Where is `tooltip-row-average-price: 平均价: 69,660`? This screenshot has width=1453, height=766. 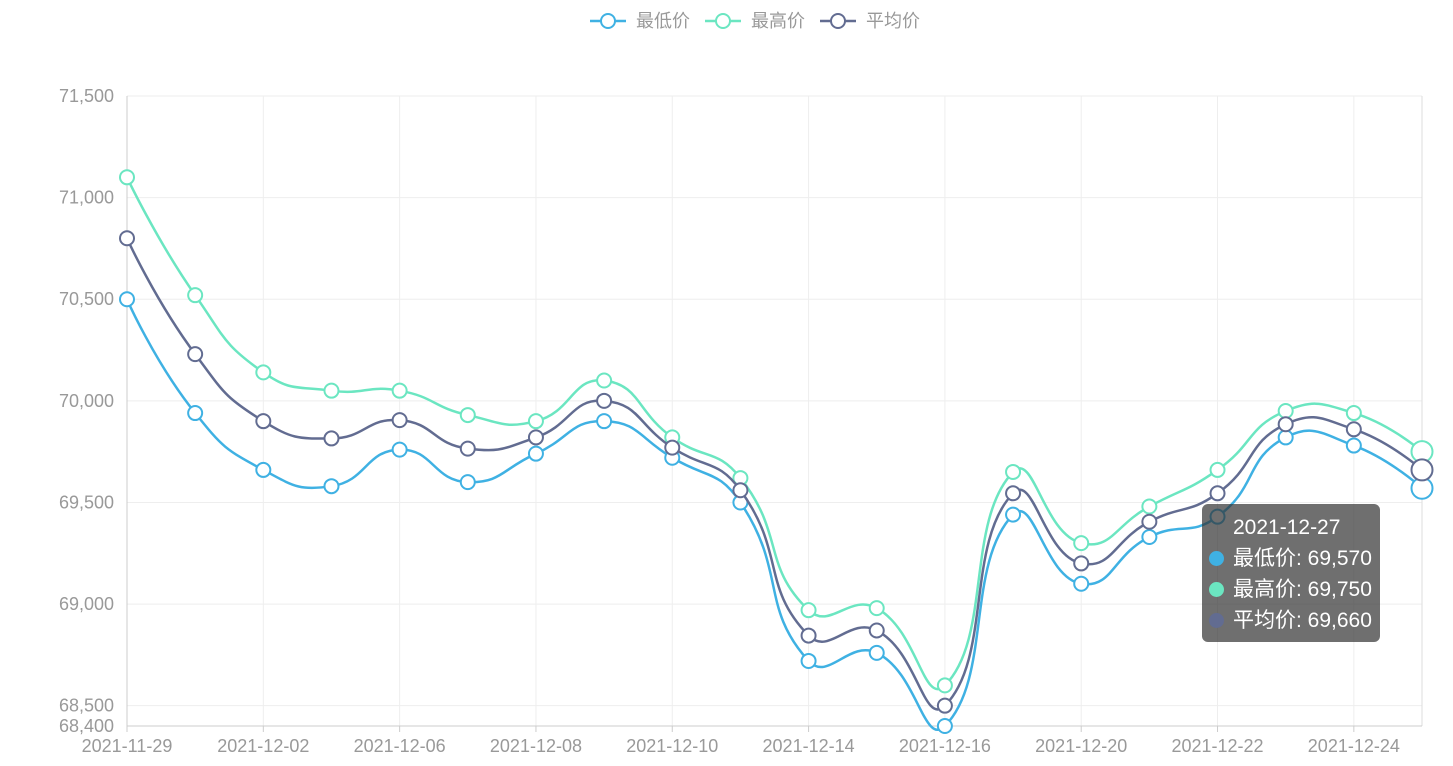 tooltip-row-average-price: 平均价: 69,660 is located at coordinates (1290, 620).